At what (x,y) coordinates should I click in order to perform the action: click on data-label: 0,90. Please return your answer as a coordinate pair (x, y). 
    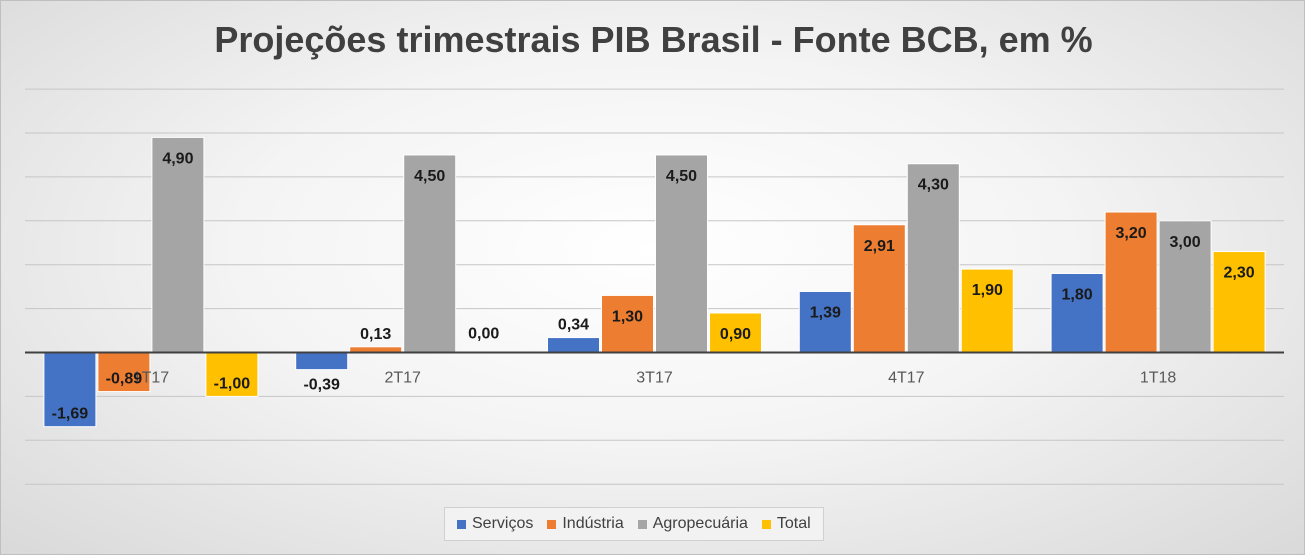
    Looking at the image, I should click on (735, 334).